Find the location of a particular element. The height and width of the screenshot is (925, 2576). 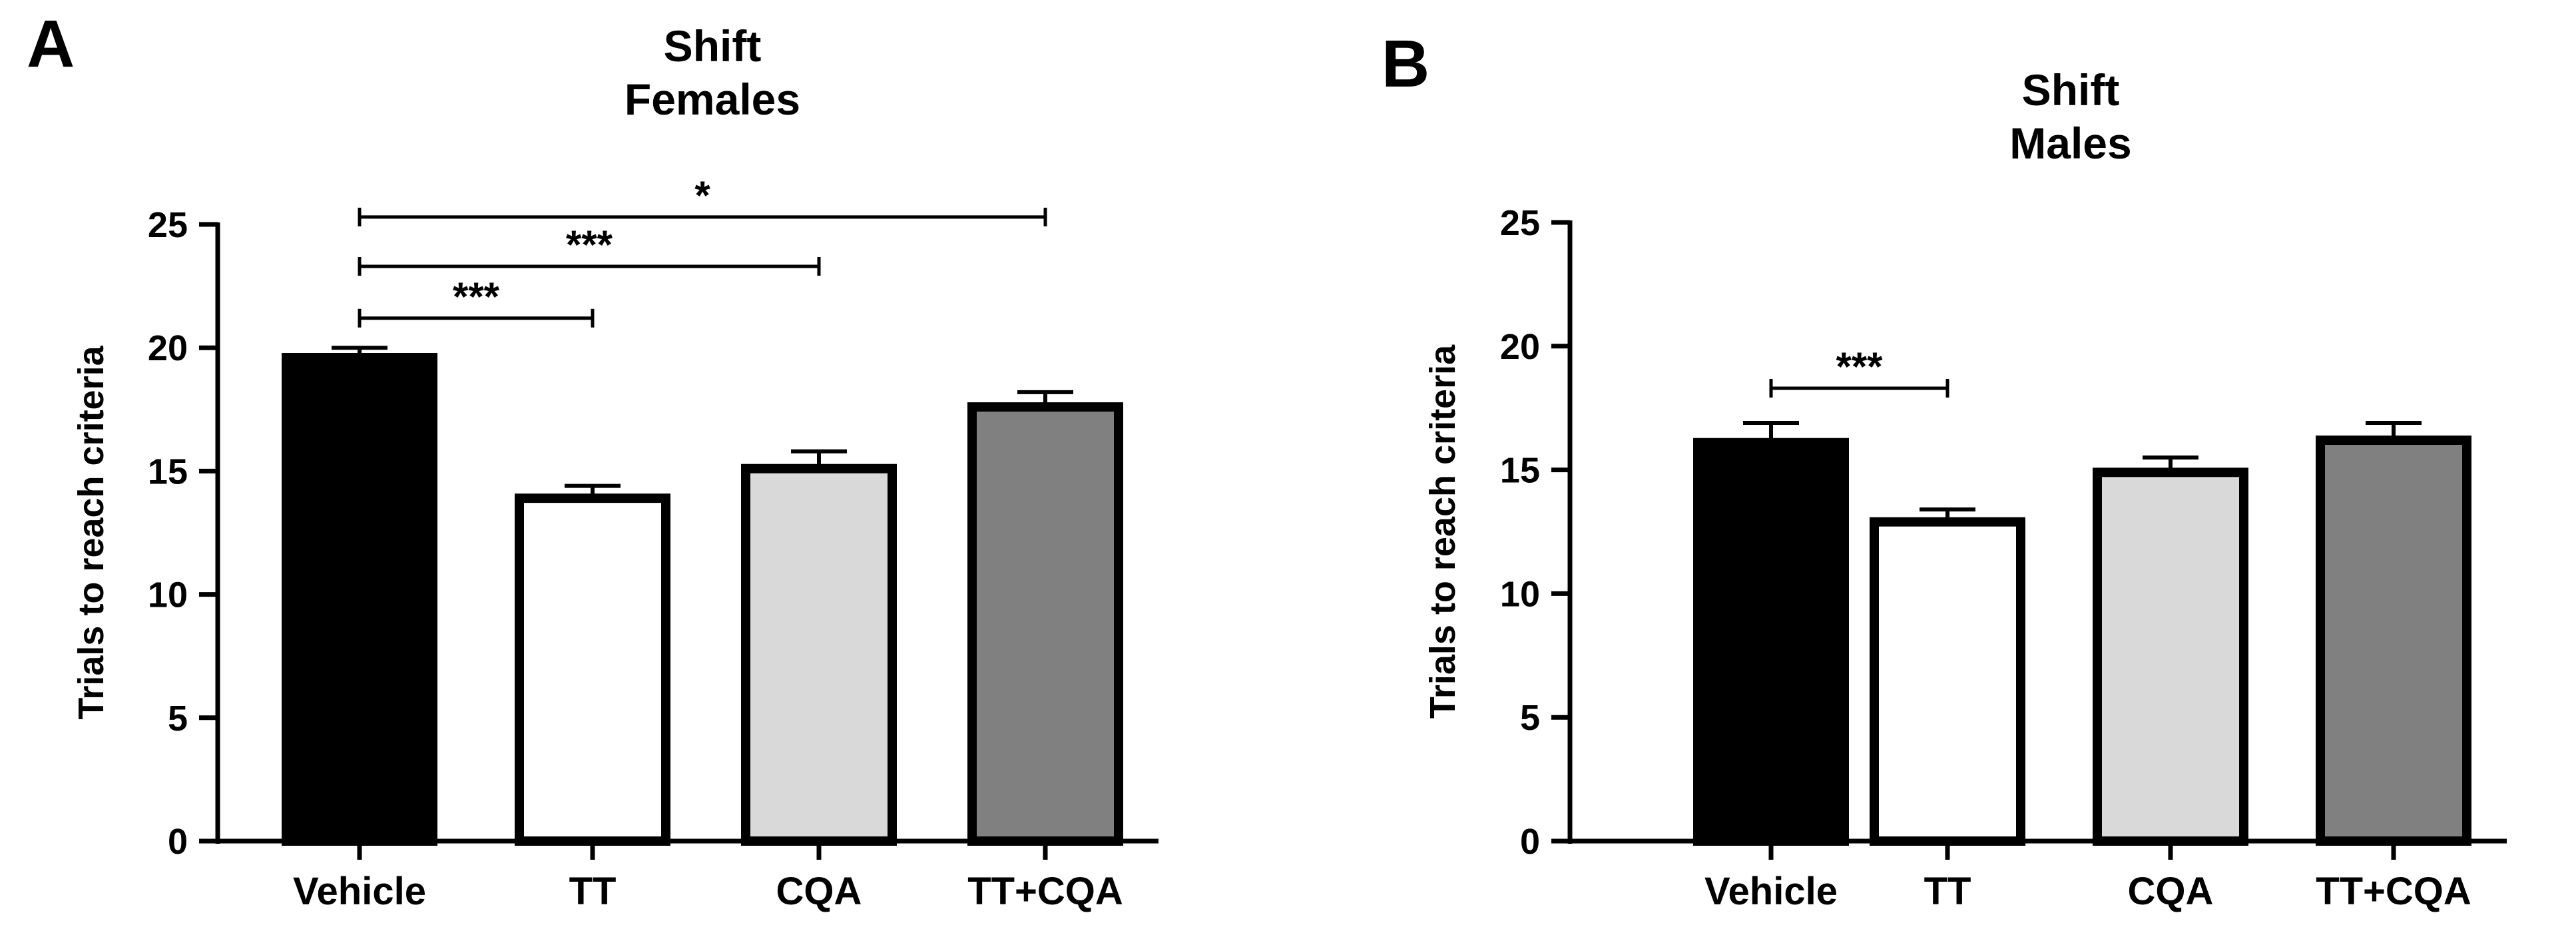

significance-label-1: *** is located at coordinates (590, 244).